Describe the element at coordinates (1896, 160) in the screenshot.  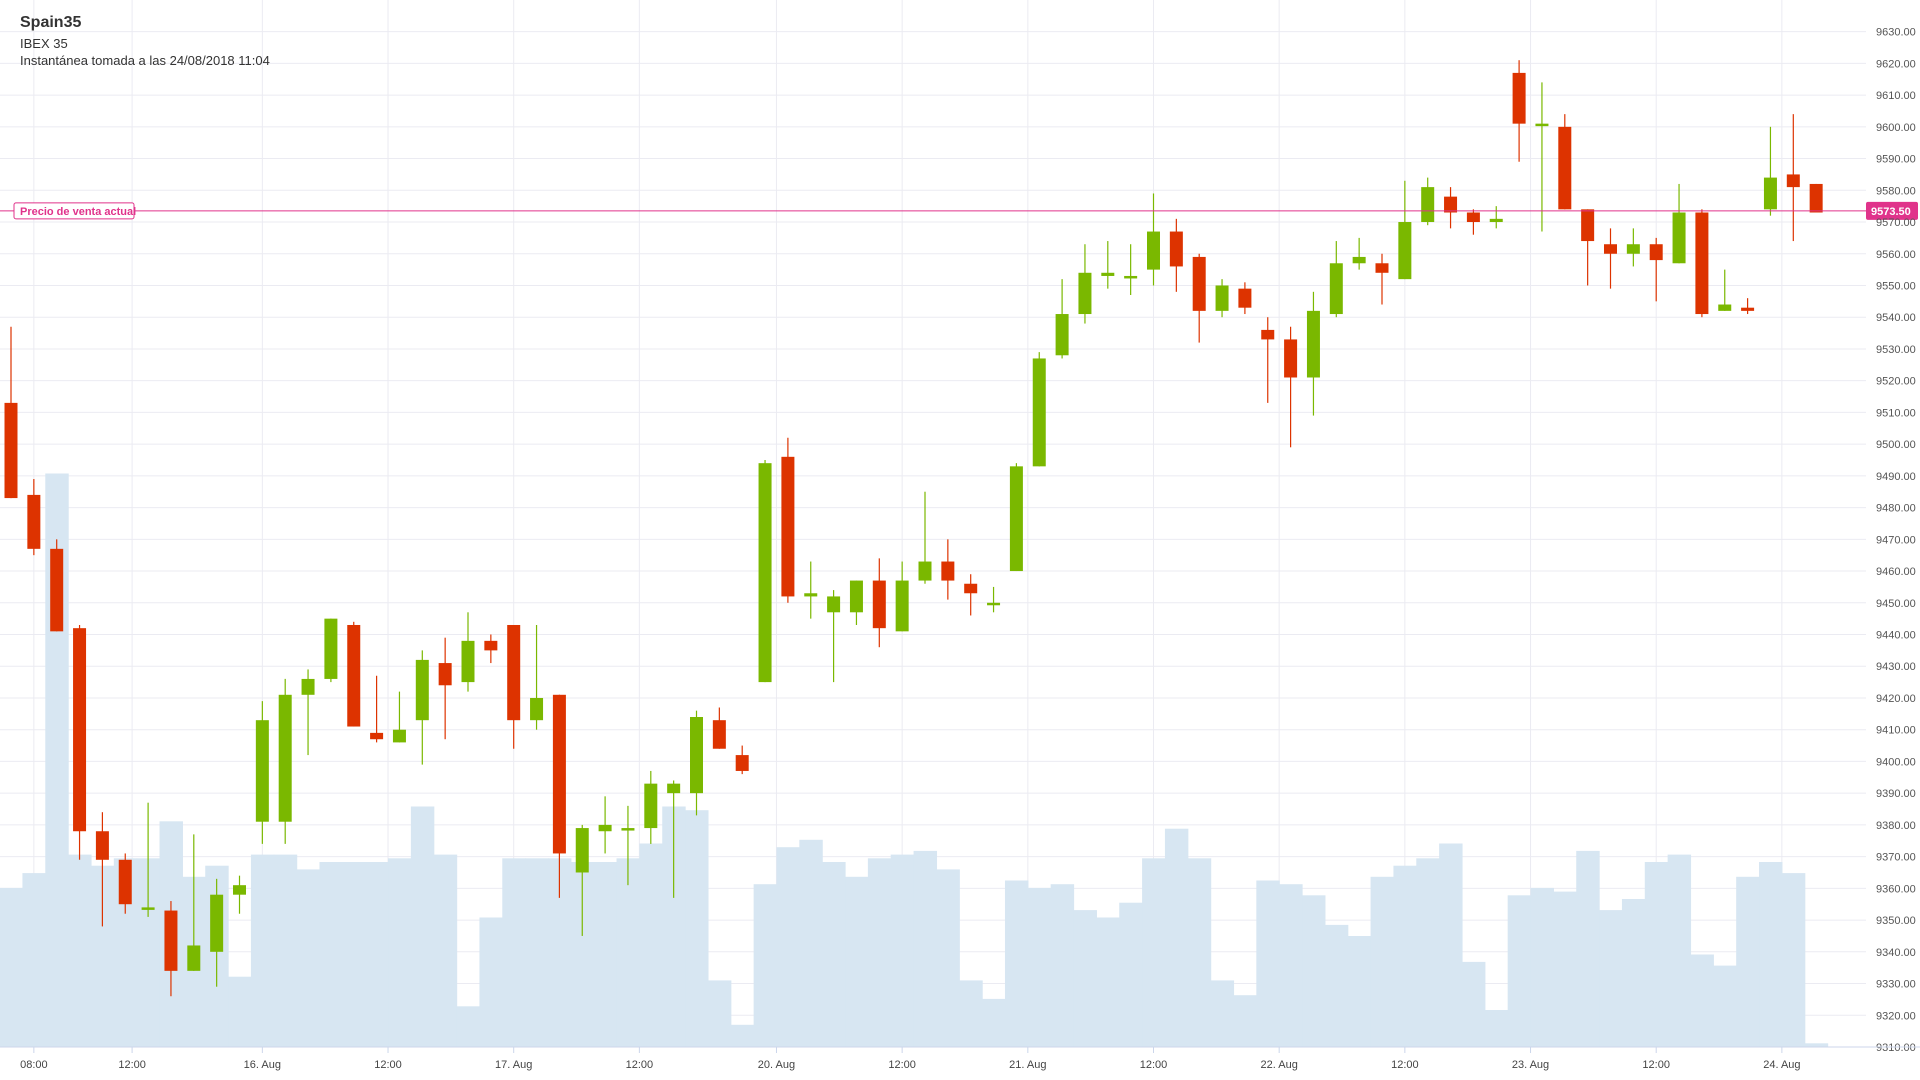
I see `y-tick-label: 9590.00` at that location.